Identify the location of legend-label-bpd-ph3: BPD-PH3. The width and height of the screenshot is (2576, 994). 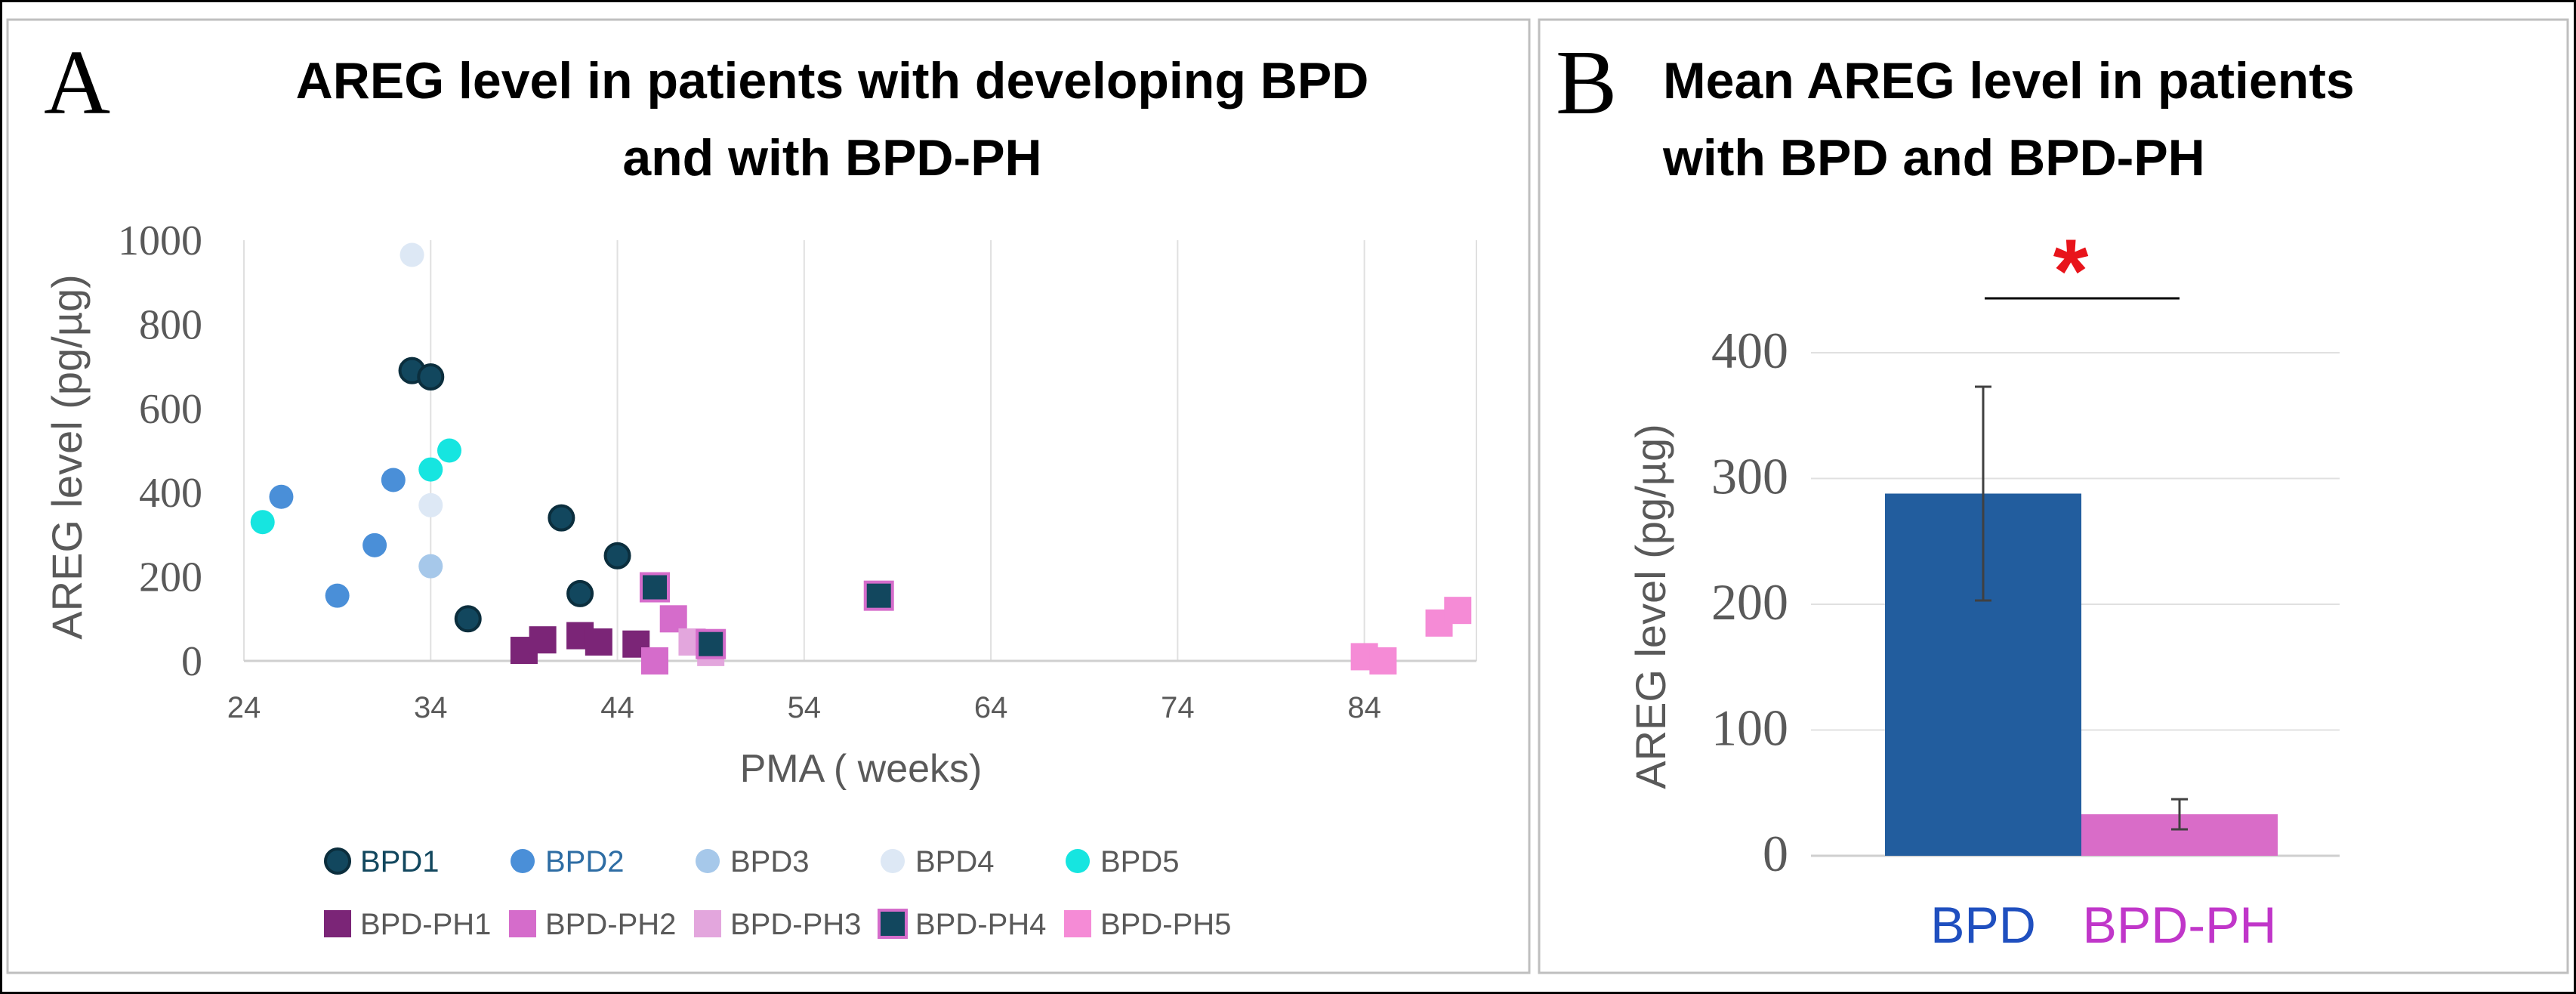
(795, 924).